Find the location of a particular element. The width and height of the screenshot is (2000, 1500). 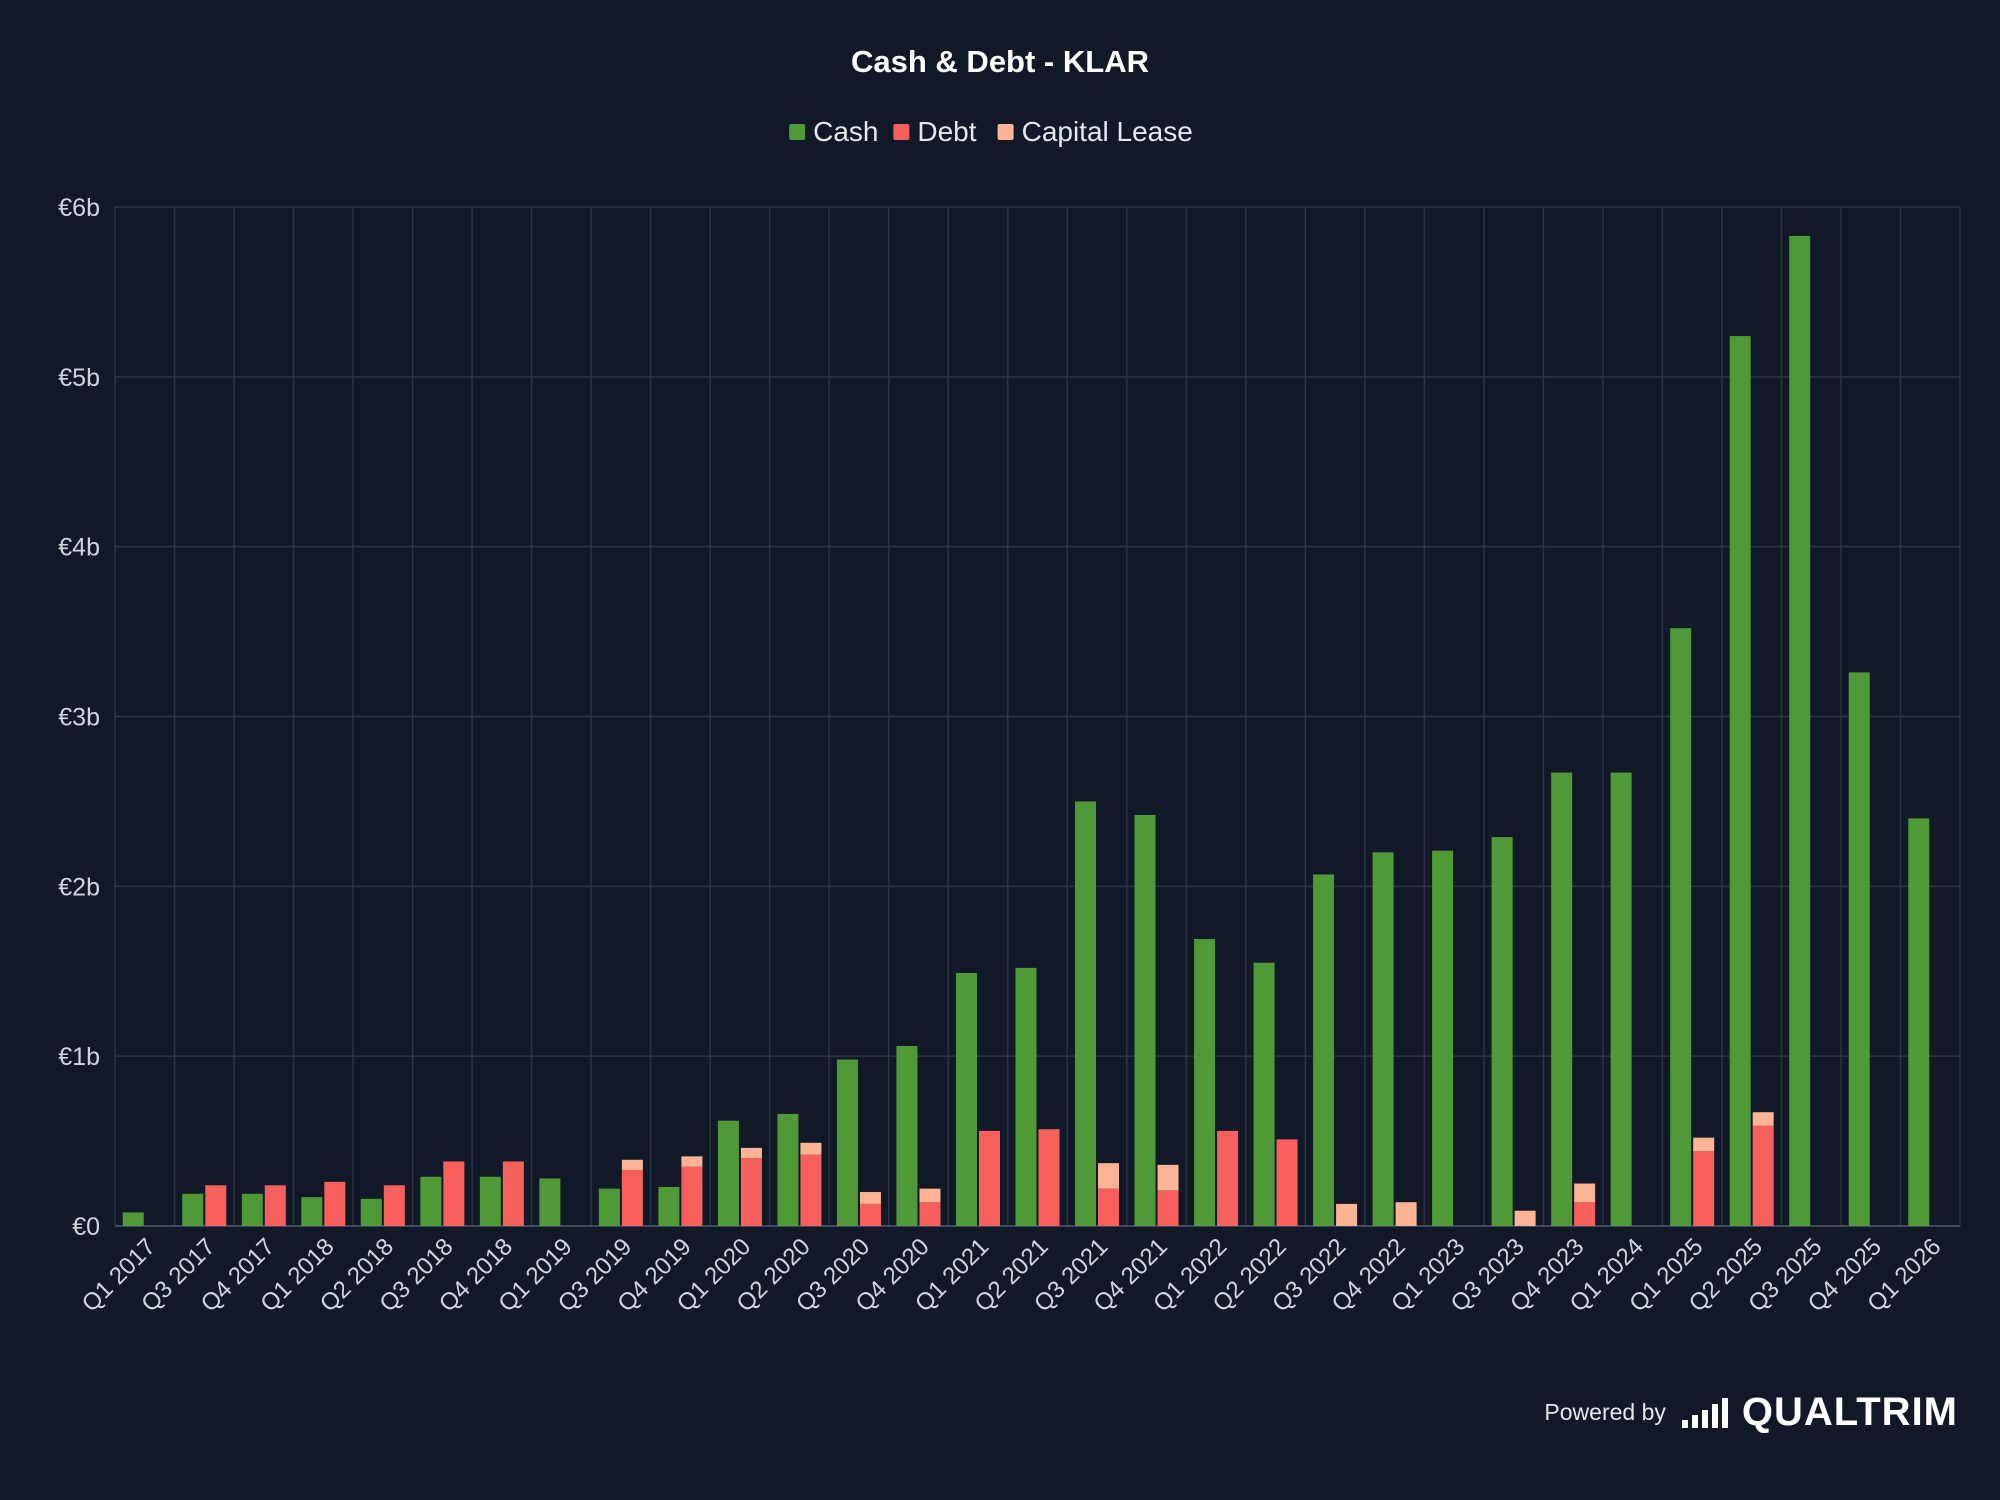

legend-swatch-cash is located at coordinates (797, 132).